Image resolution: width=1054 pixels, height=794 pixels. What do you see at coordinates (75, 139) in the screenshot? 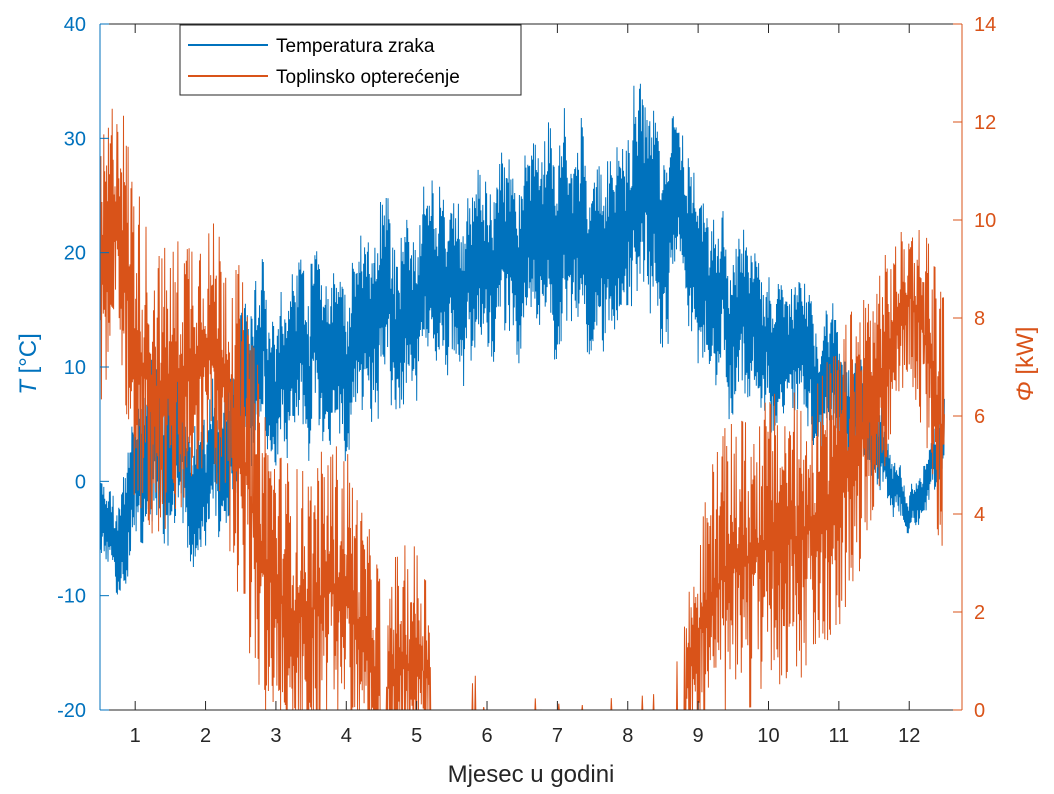
I see `y-left-tick-label: 30` at bounding box center [75, 139].